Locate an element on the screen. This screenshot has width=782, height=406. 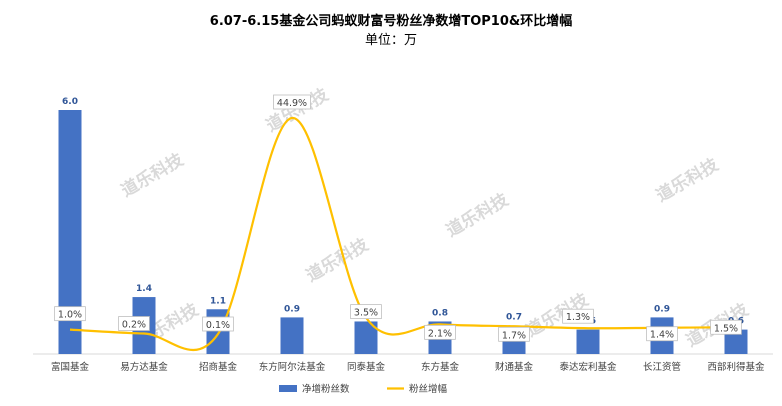
watermark-text-3: 道乐科技 is located at coordinates (688, 180).